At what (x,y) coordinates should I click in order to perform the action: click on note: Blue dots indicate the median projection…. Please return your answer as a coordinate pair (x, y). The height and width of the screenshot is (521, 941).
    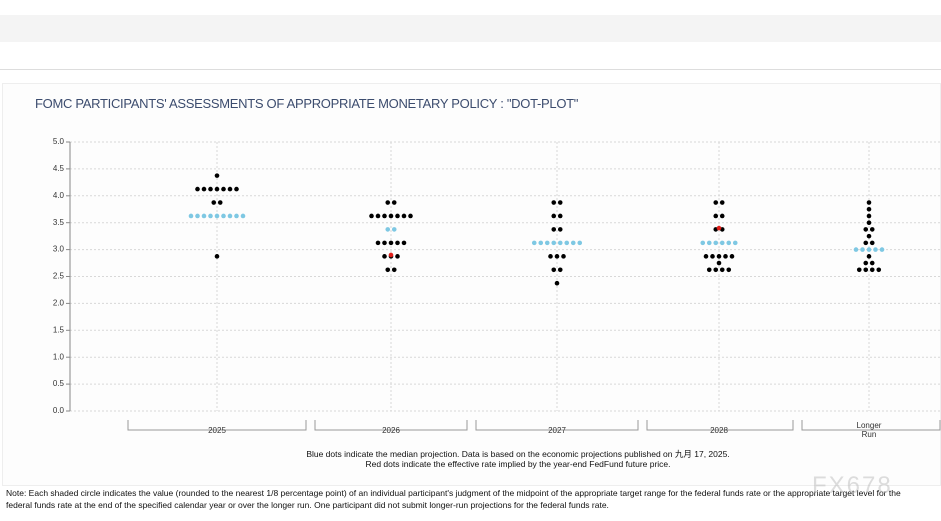
    Looking at the image, I should click on (518, 454).